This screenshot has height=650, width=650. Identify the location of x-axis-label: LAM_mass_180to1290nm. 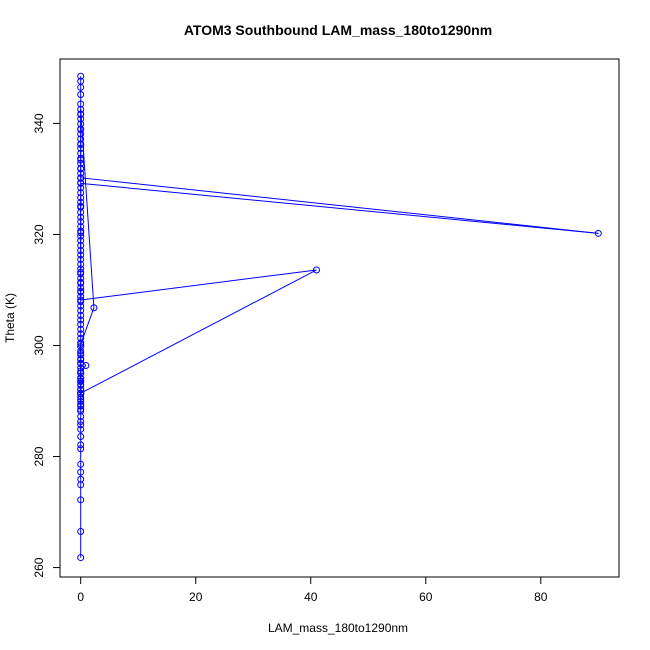
(338, 628).